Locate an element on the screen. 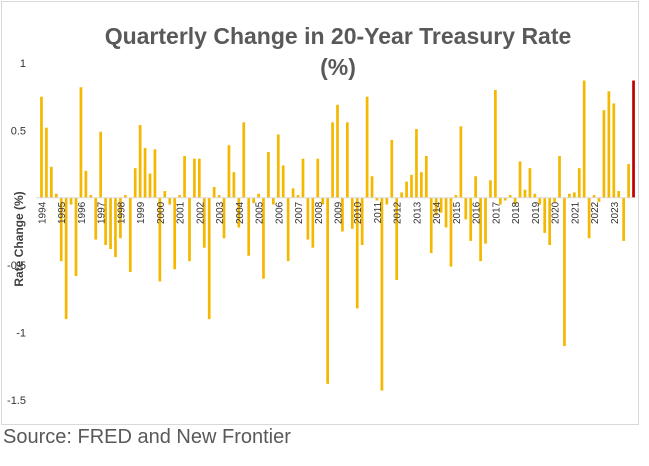 Image resolution: width=649 pixels, height=466 pixels. x-tick-label: 1999 is located at coordinates (141, 212).